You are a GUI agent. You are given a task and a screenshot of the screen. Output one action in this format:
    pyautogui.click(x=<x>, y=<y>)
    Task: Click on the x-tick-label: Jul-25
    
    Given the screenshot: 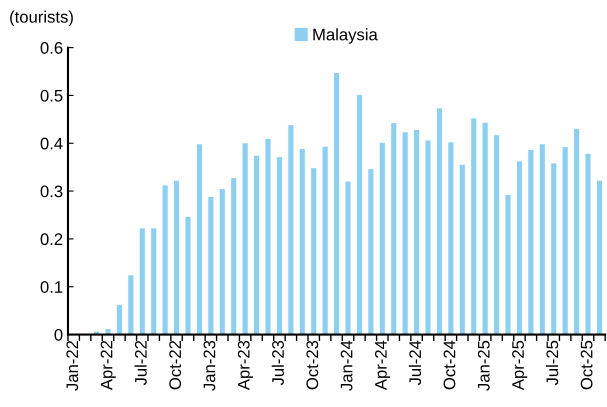 What is the action you would take?
    pyautogui.click(x=552, y=363)
    